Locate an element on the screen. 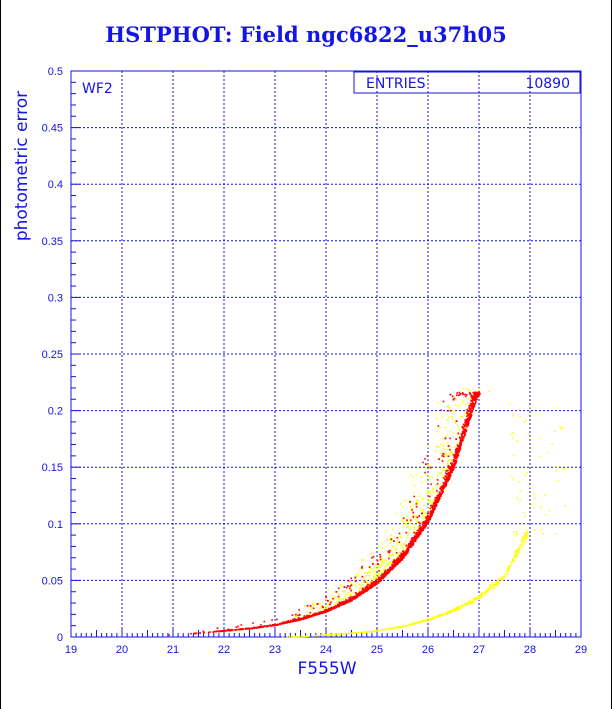 Image resolution: width=612 pixels, height=709 pixels. stats-box: ENTRIES 10890 is located at coordinates (467, 82).